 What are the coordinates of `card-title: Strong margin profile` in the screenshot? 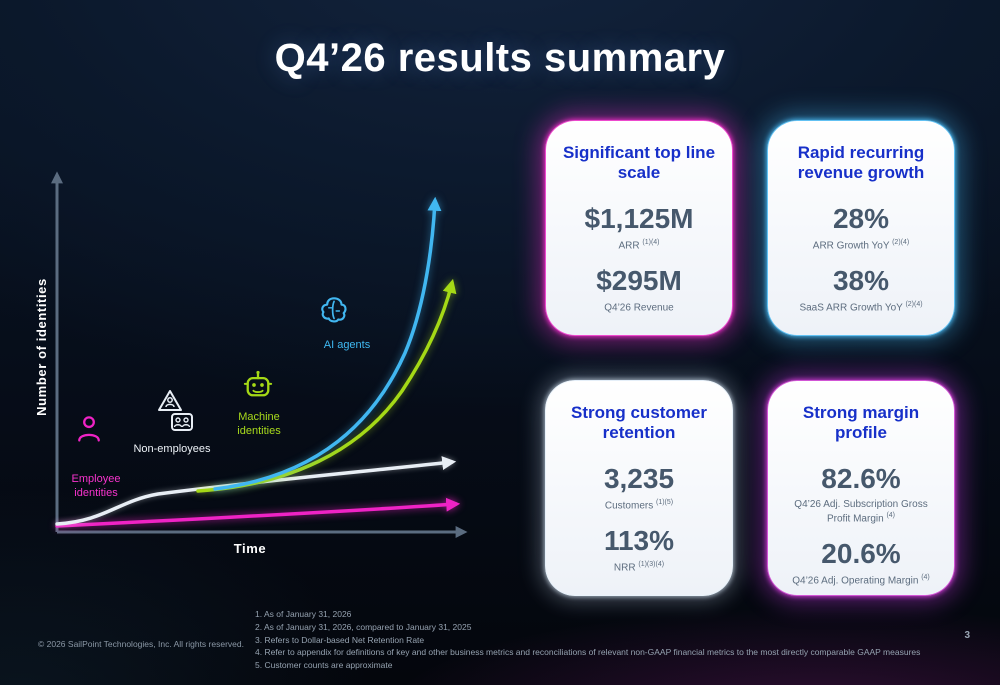 It's located at (861, 423).